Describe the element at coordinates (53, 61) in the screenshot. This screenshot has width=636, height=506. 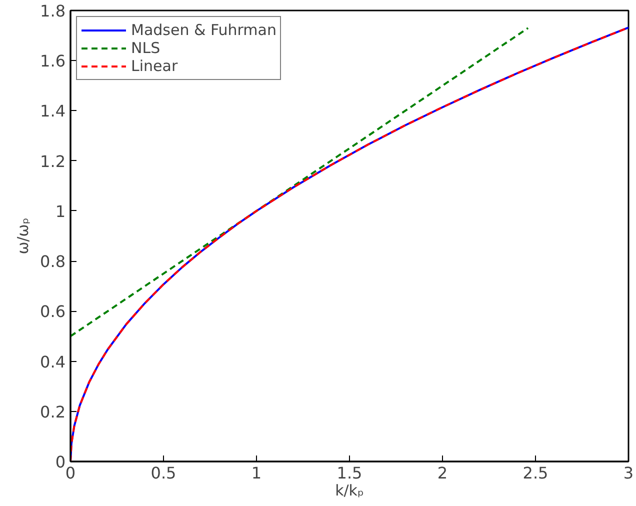
I see `y-tick-label: 1.6` at that location.